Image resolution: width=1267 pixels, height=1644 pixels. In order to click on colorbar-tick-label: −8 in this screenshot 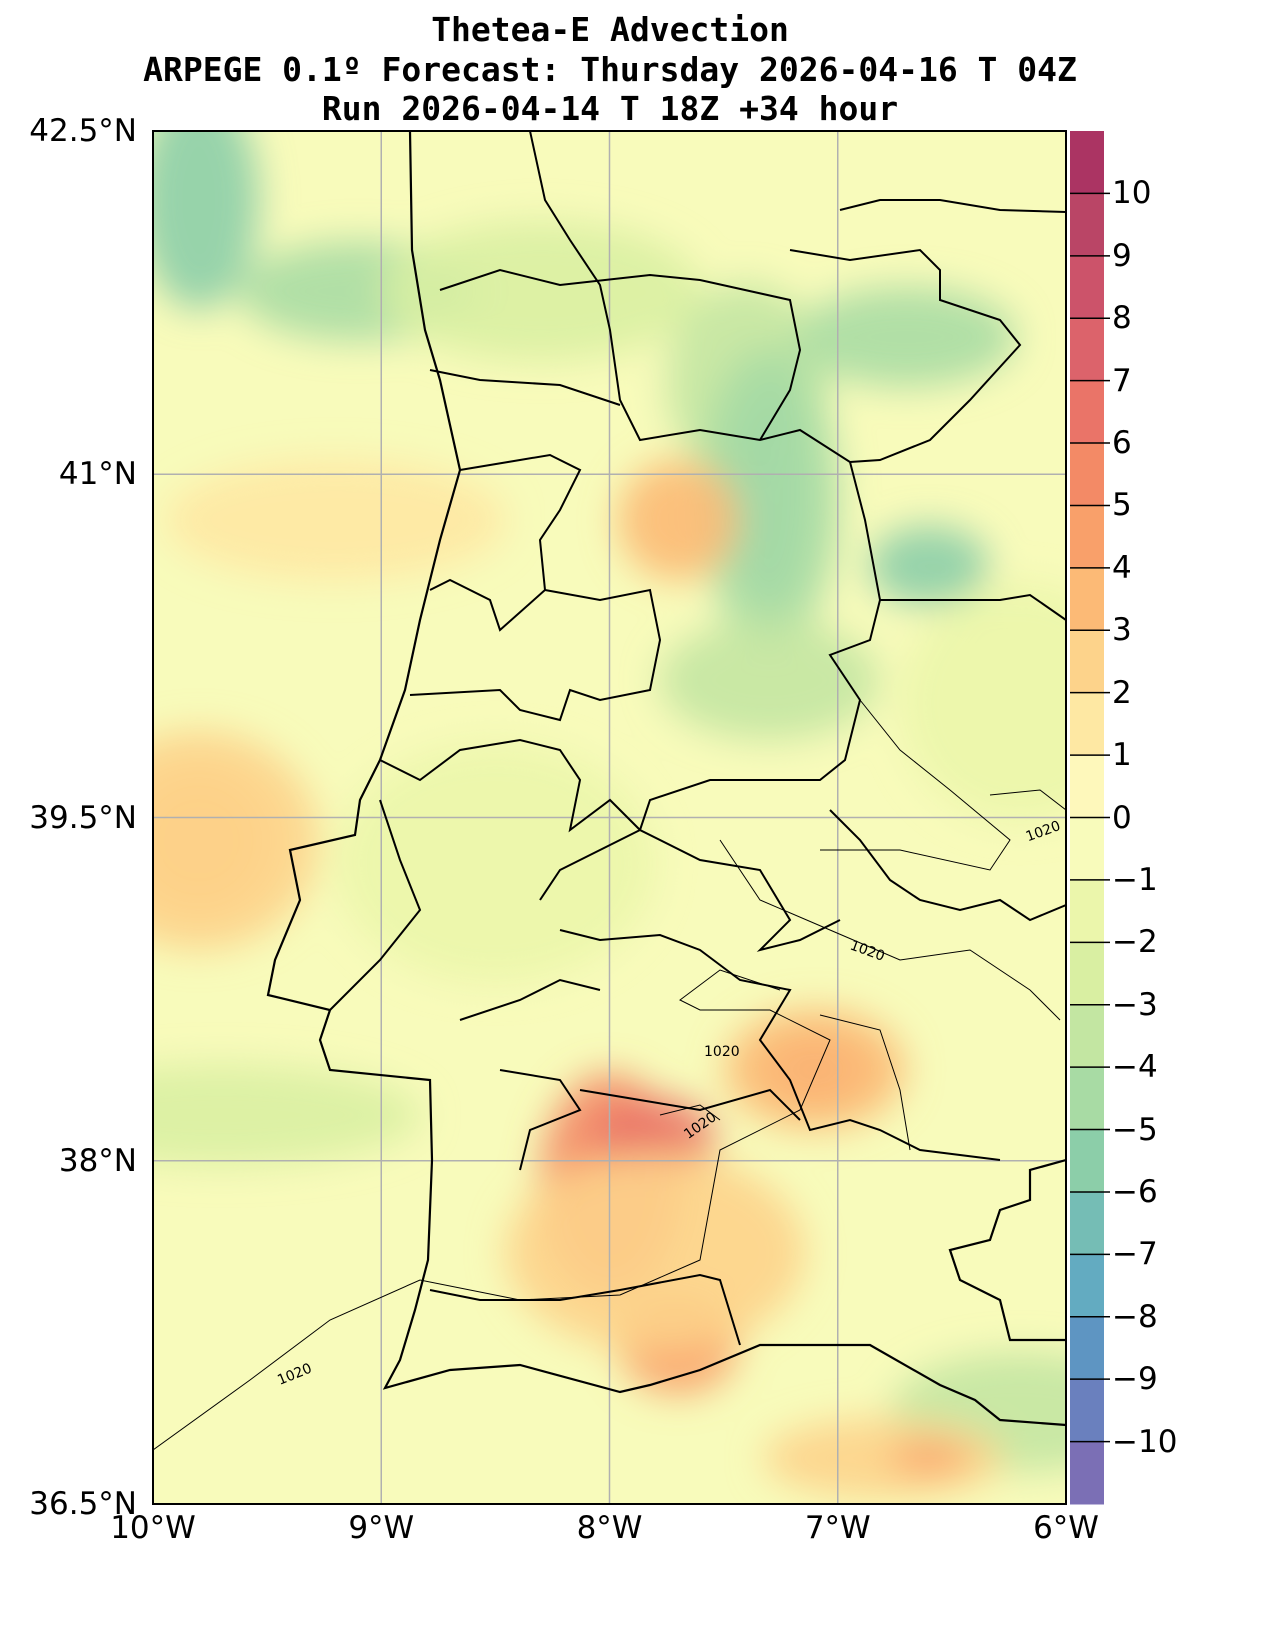, I will do `click(1135, 1316)`.